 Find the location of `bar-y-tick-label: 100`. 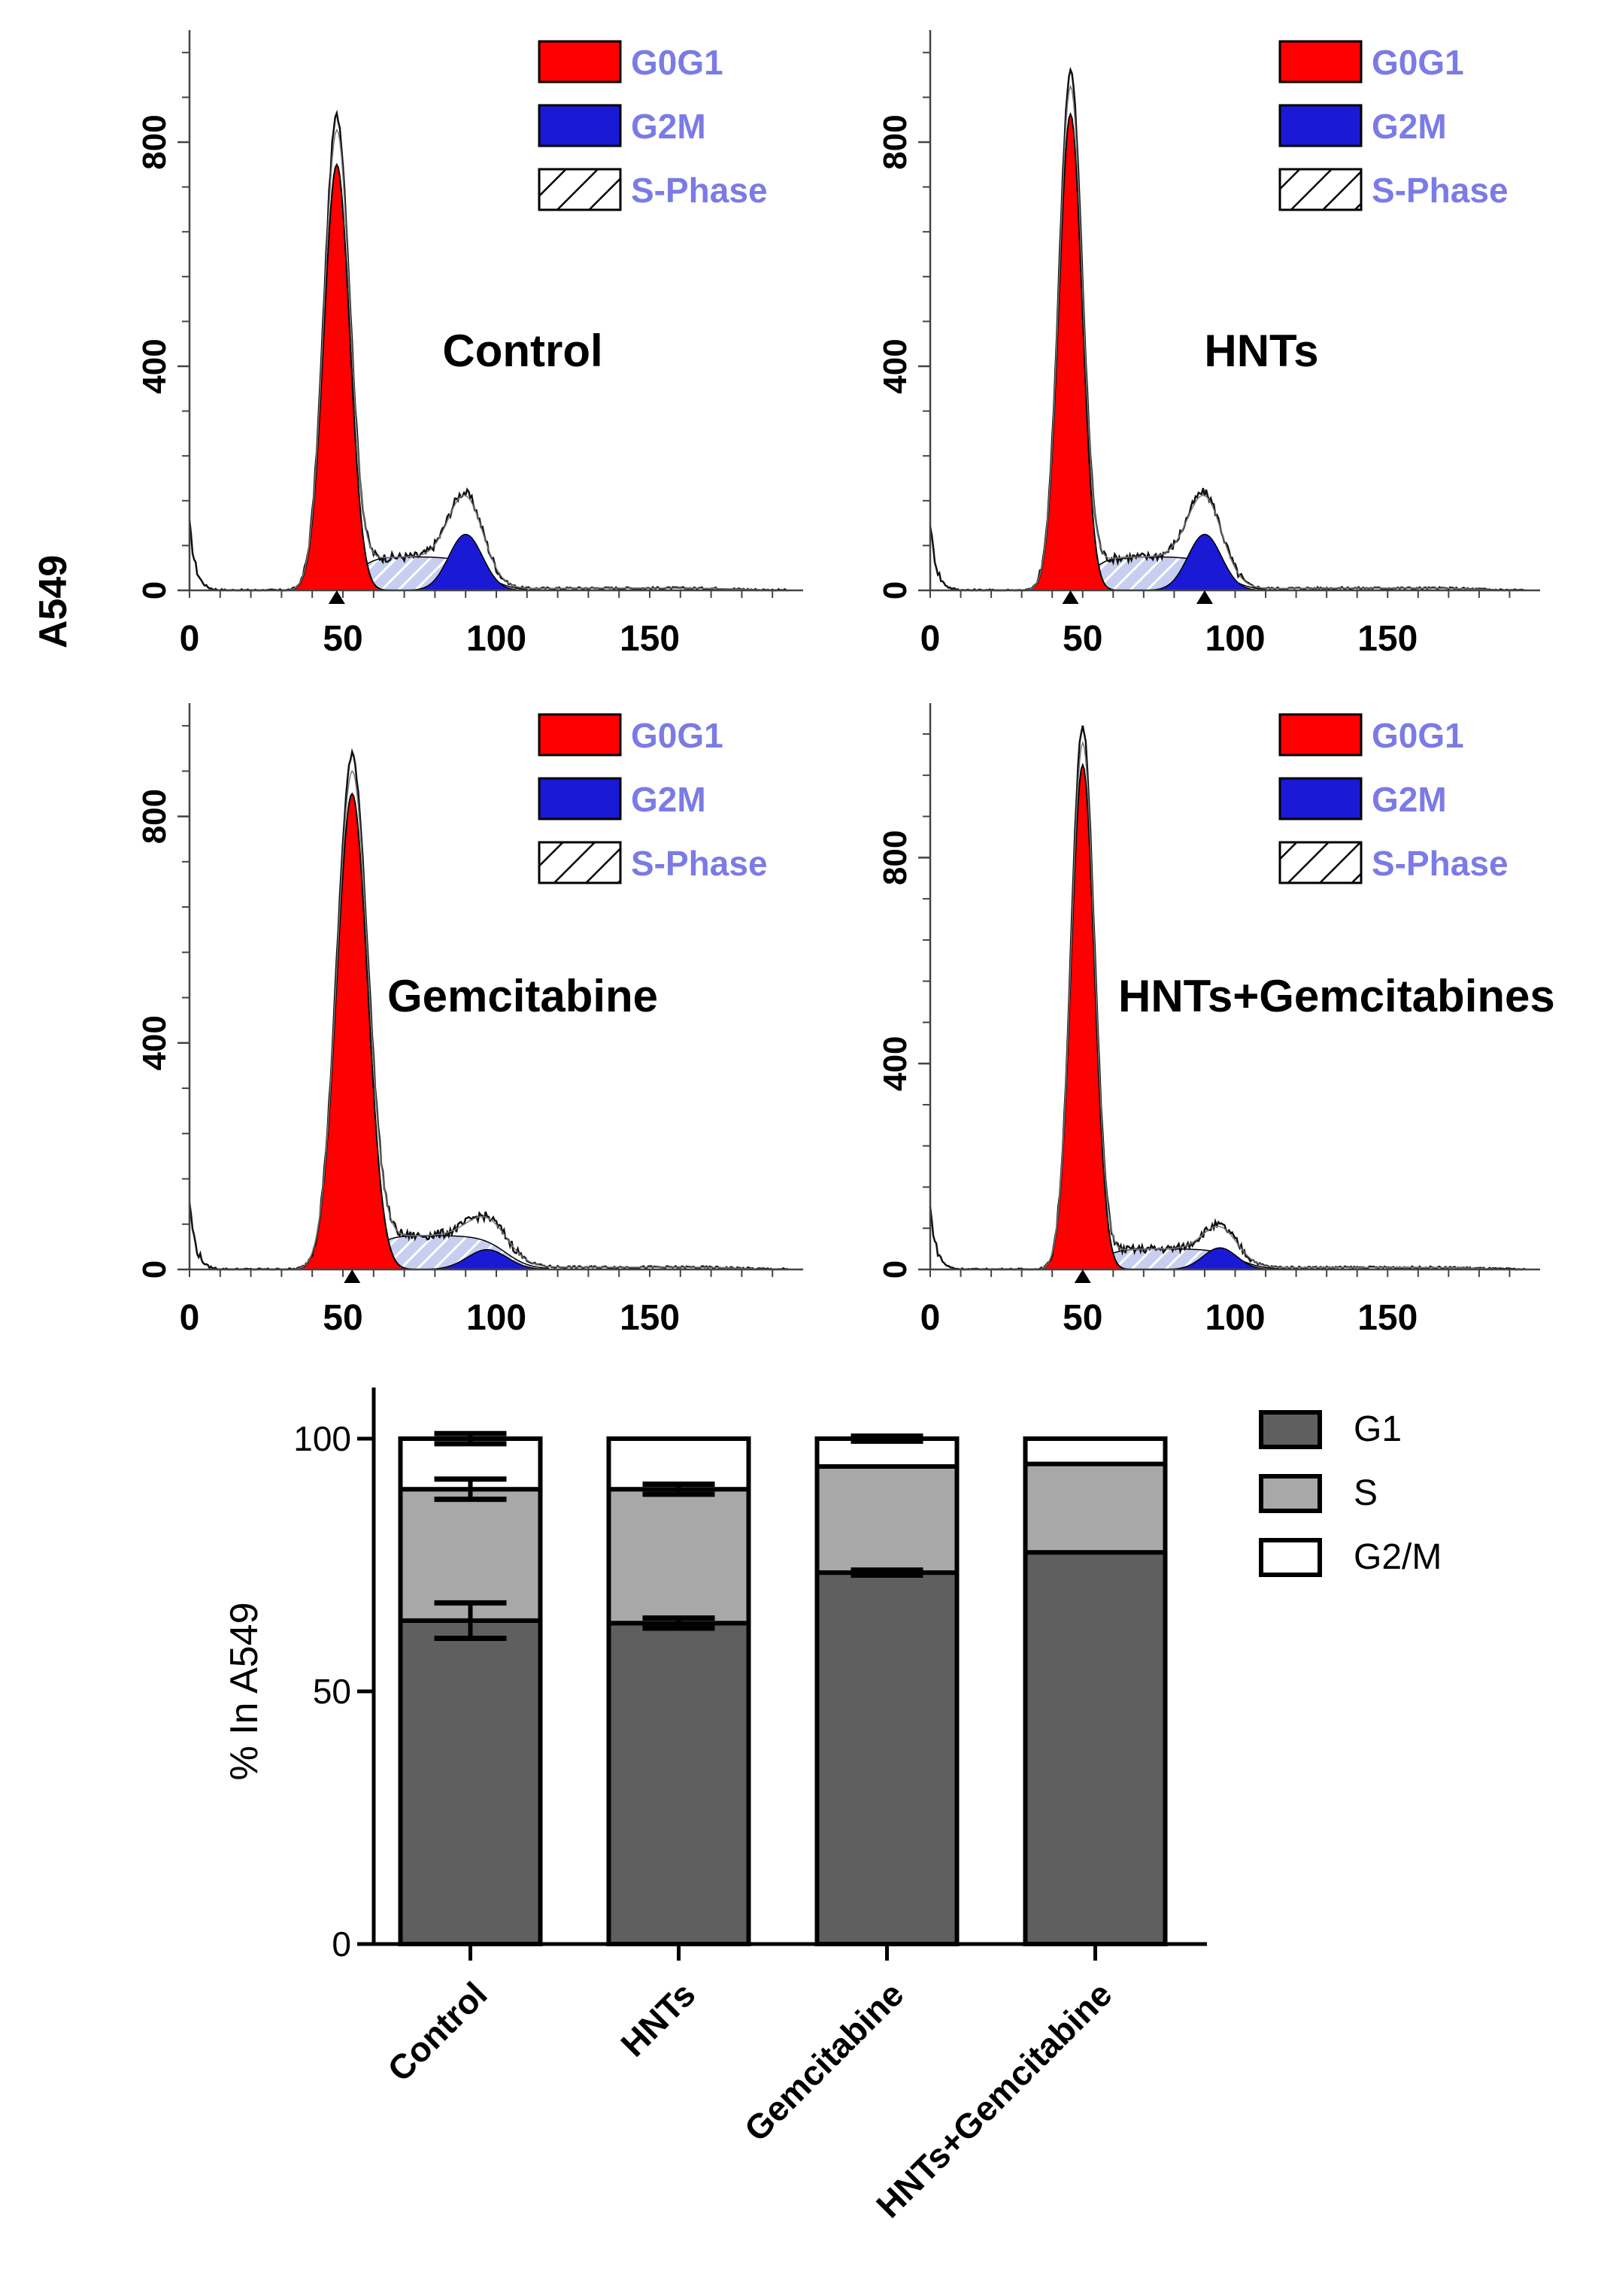

bar-y-tick-label: 100 is located at coordinates (322, 1438).